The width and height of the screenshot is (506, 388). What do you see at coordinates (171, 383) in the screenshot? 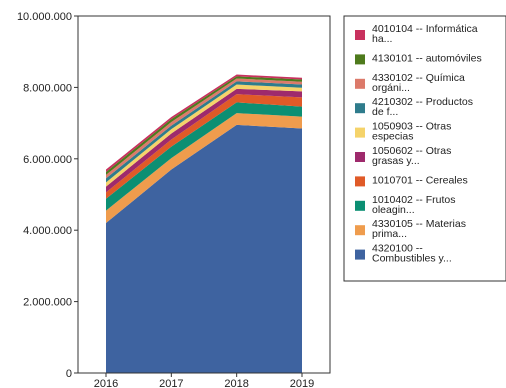
I see `x-tick-label: 2017` at bounding box center [171, 383].